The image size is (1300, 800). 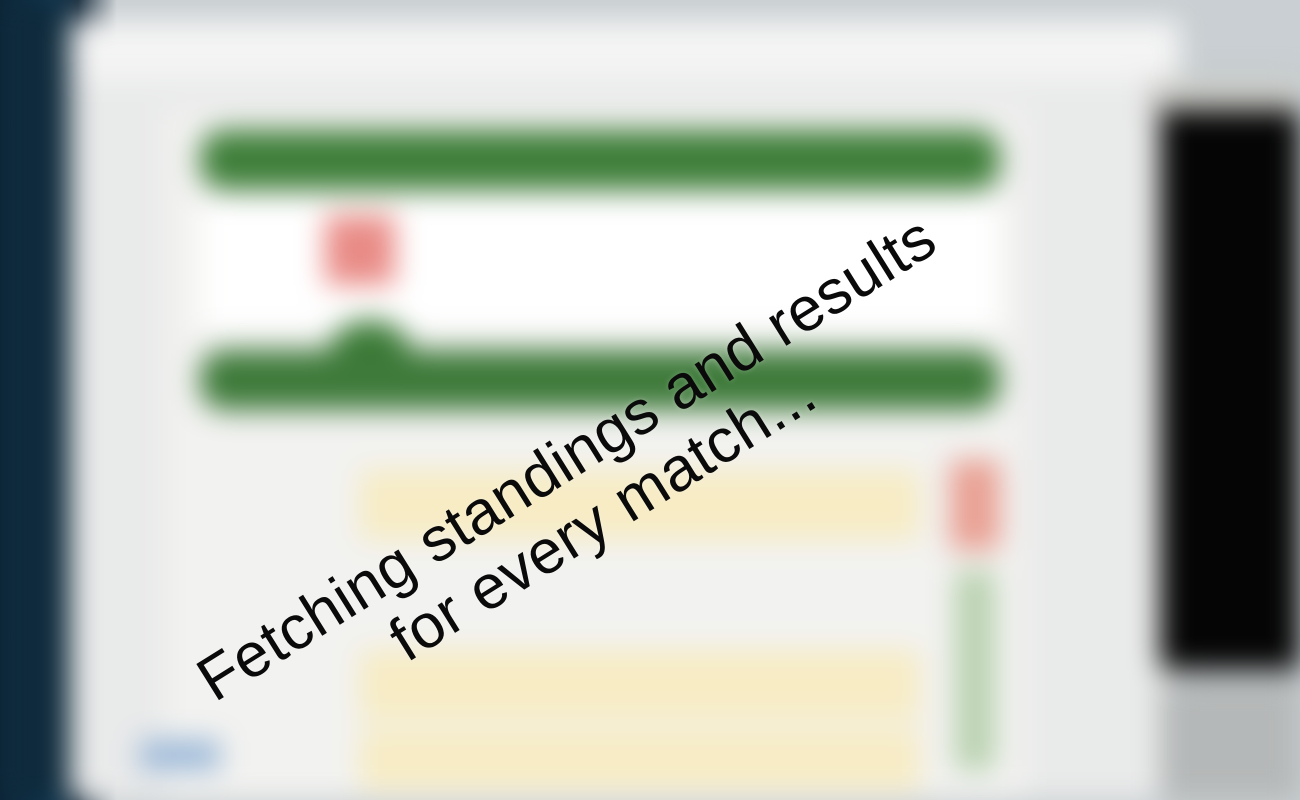 What do you see at coordinates (1230, 740) in the screenshot?
I see `side-panel-footer` at bounding box center [1230, 740].